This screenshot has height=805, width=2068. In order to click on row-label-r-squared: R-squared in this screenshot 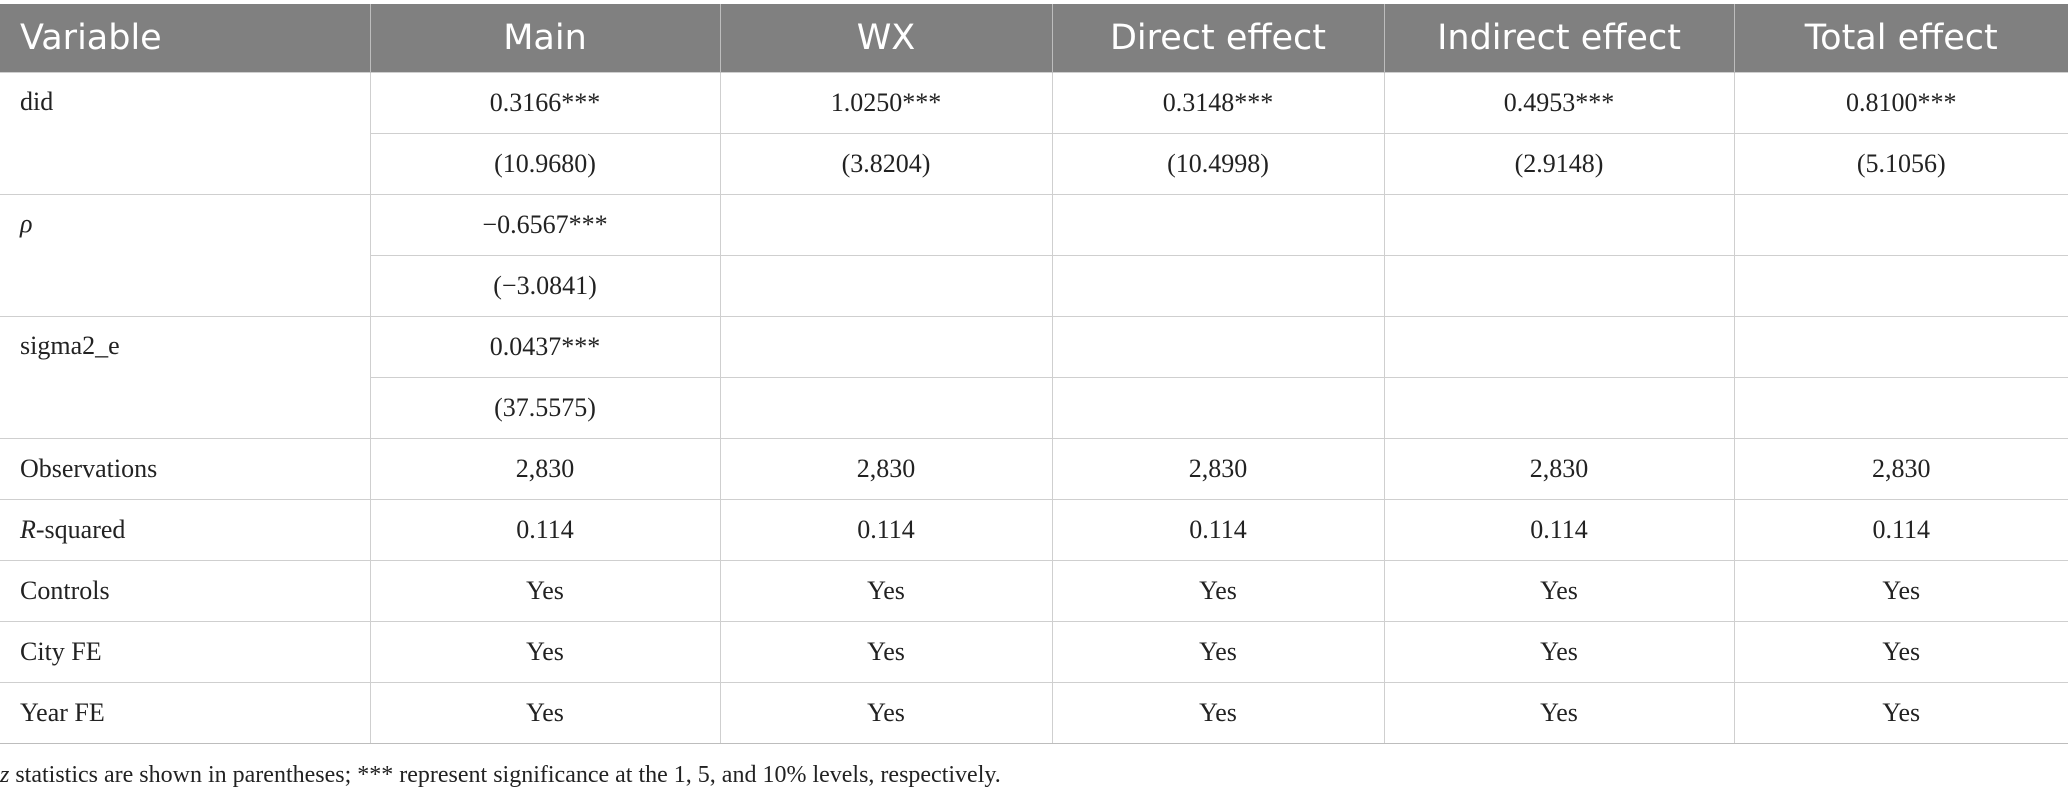, I will do `click(185, 530)`.